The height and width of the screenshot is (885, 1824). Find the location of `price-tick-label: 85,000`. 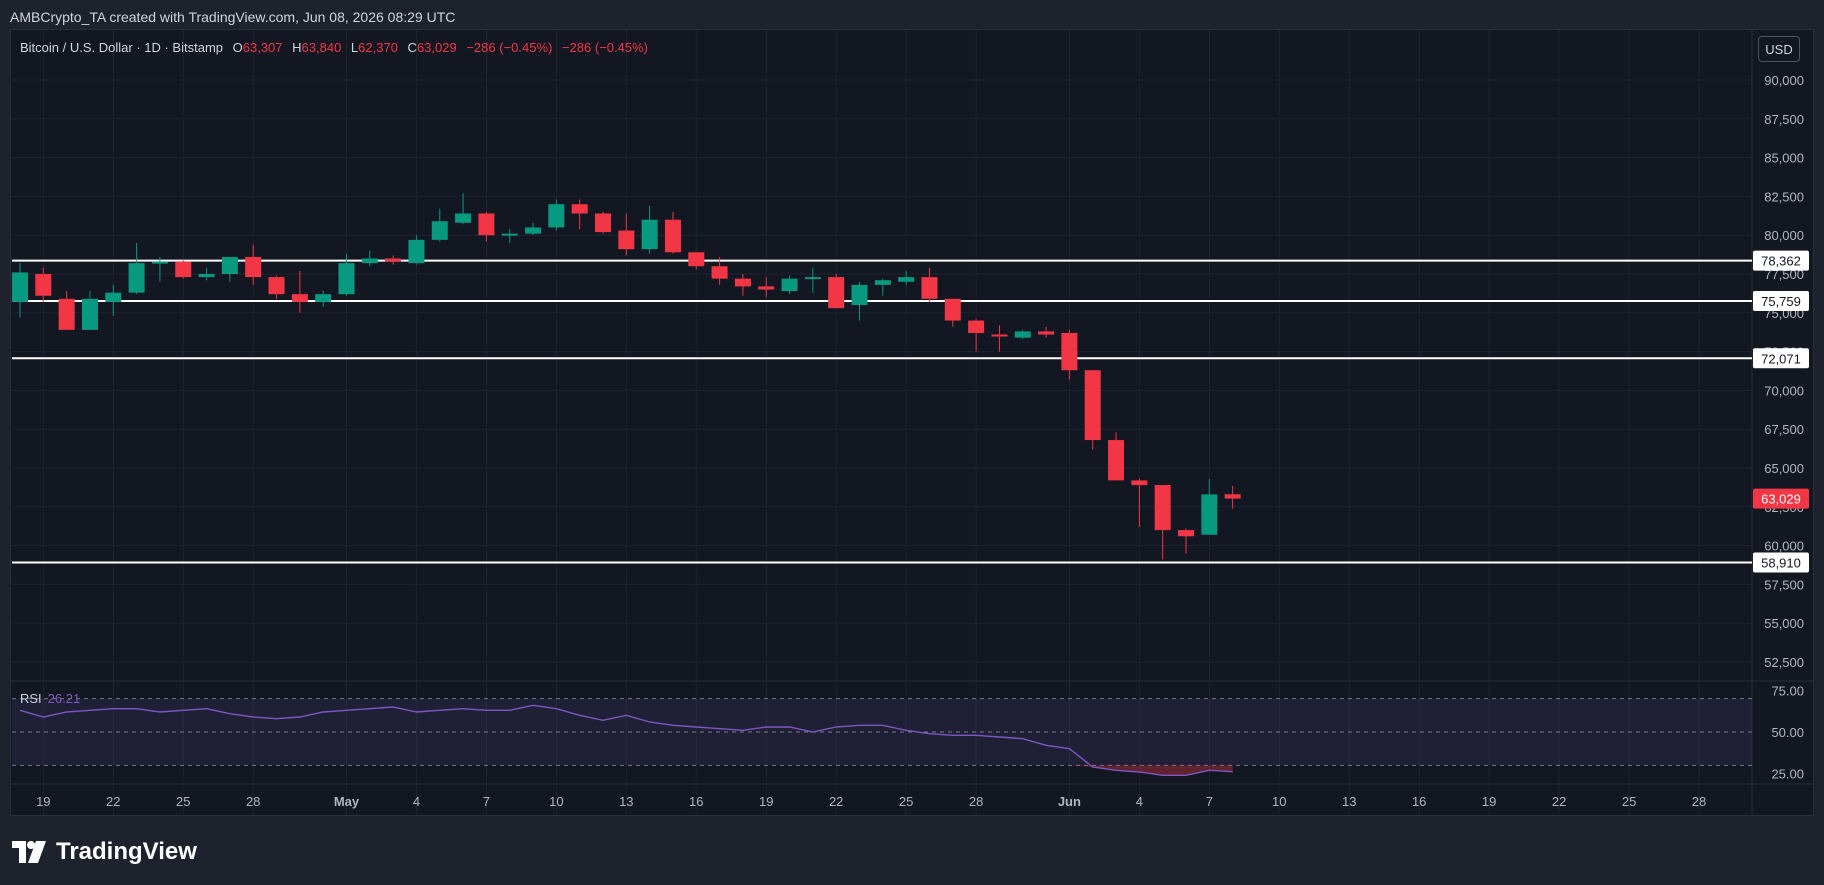

price-tick-label: 85,000 is located at coordinates (1784, 158).